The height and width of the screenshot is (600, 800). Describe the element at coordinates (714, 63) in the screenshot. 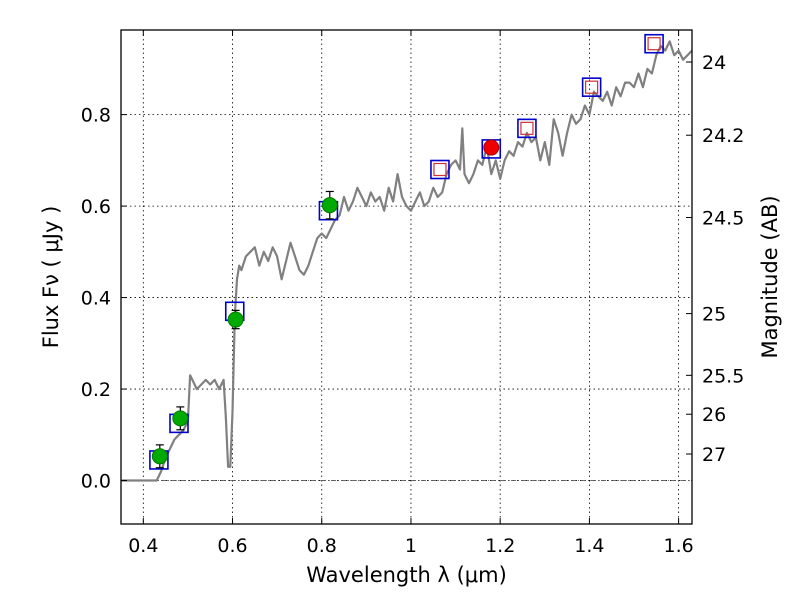

I see `y2-tick-label: 24` at that location.